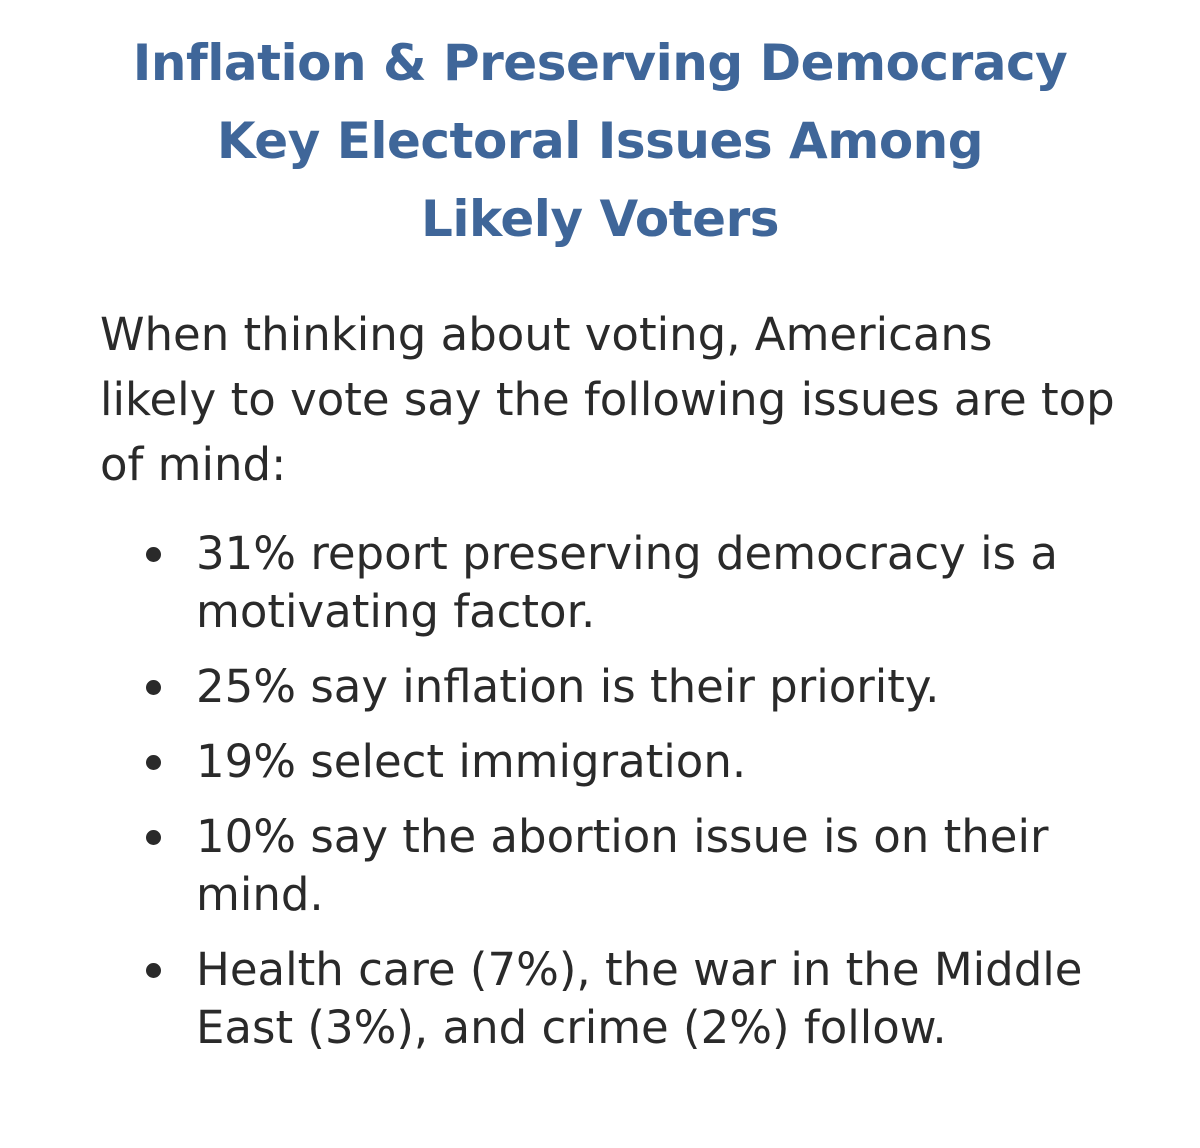  I want to click on list-item: 25% say inflation is their priority., so click(600, 687).